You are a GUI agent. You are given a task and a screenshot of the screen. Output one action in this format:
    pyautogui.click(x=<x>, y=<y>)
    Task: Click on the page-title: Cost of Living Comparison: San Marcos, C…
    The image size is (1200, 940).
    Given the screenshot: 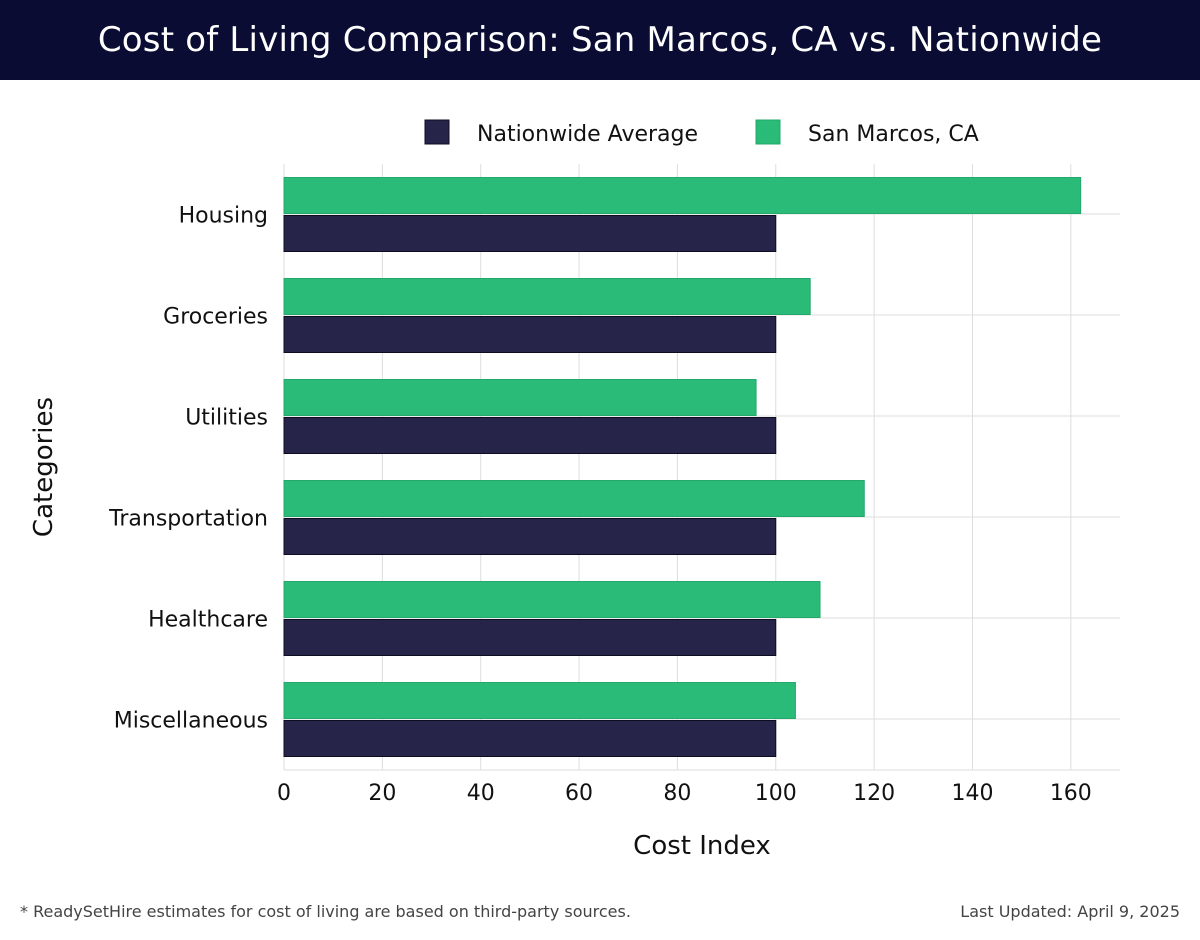 What is the action you would take?
    pyautogui.click(x=600, y=40)
    